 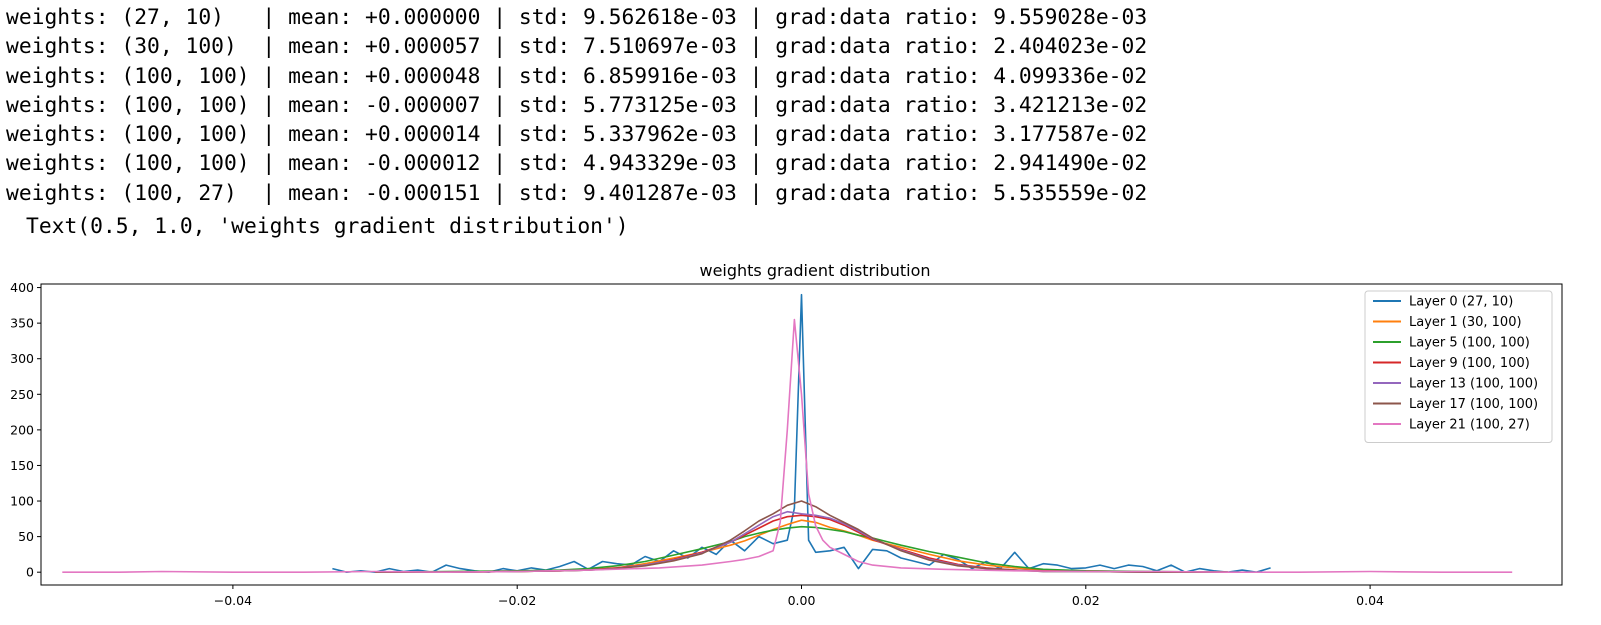 I want to click on chart-title: weights gradient distribution, so click(x=814, y=270).